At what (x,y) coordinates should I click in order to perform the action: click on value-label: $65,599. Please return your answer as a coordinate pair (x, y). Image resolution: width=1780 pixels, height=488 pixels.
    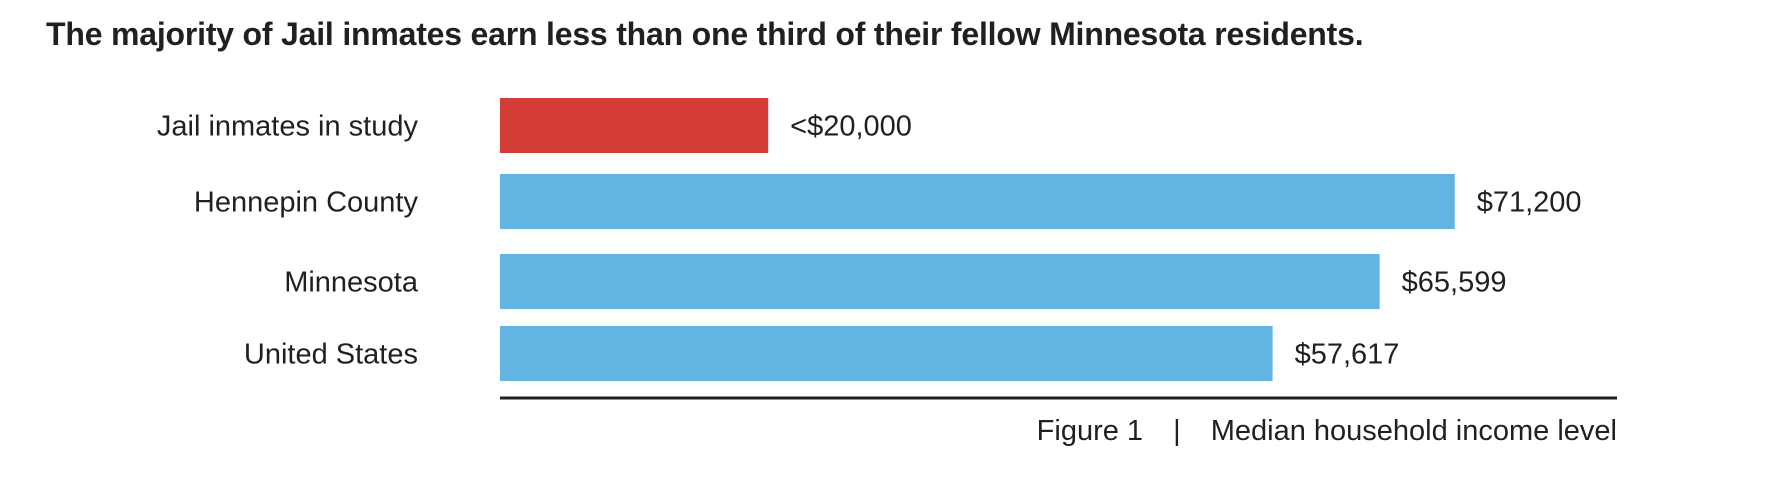
    Looking at the image, I should click on (1454, 283).